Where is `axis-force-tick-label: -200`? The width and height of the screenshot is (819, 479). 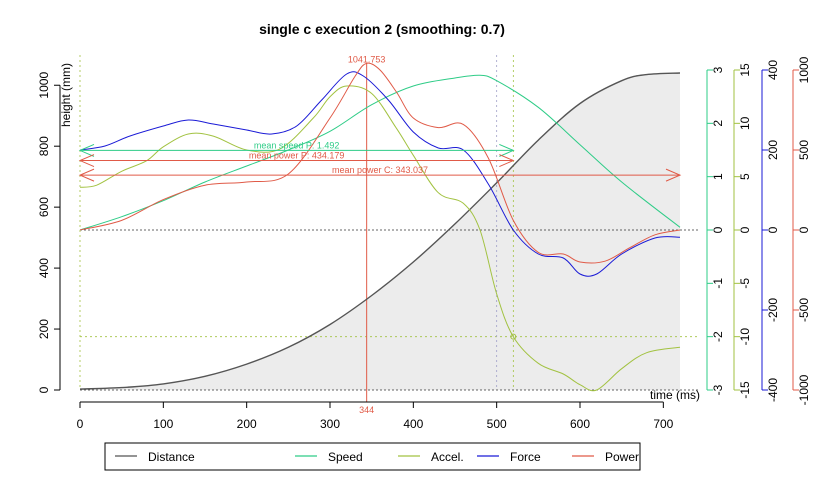
axis-force-tick-label: -200 is located at coordinates (773, 310).